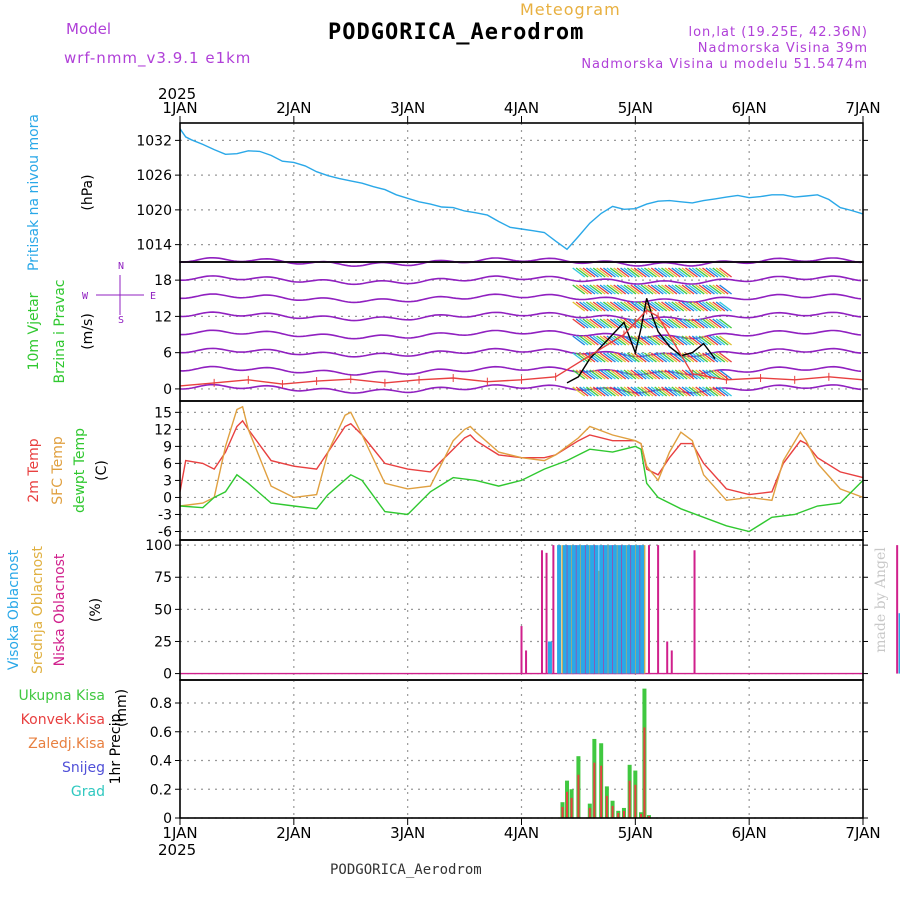 This screenshot has width=900, height=900. What do you see at coordinates (456, 32) in the screenshot?
I see `station-title: PODGORICA_Aerodrom` at bounding box center [456, 32].